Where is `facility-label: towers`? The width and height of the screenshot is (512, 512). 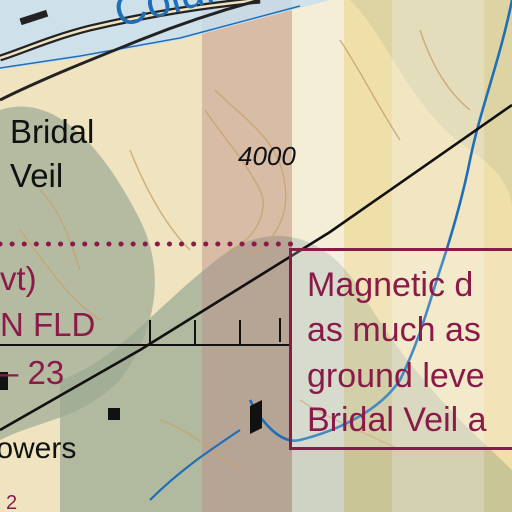 facility-label: towers is located at coordinates (38, 448).